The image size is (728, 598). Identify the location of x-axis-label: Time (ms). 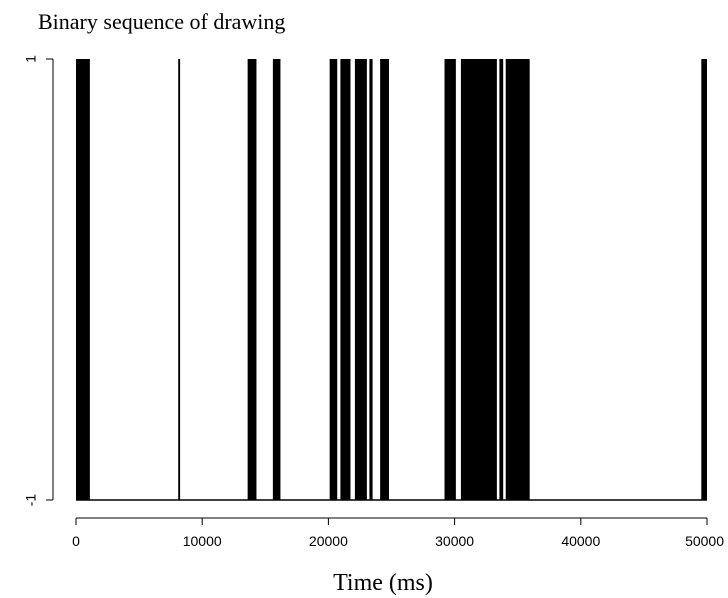
(383, 583).